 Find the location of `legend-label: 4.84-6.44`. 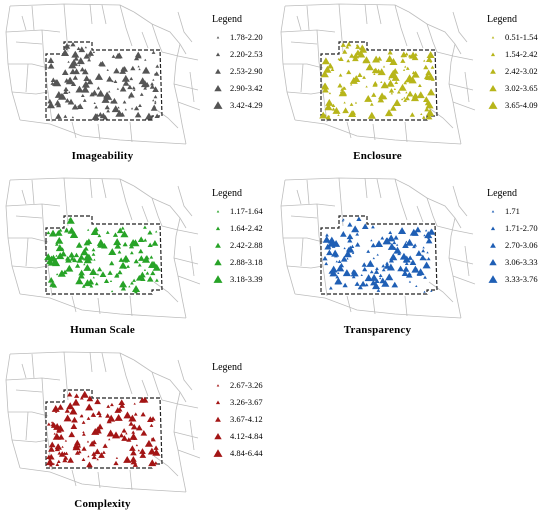

legend-label: 4.84-6.44 is located at coordinates (246, 452).